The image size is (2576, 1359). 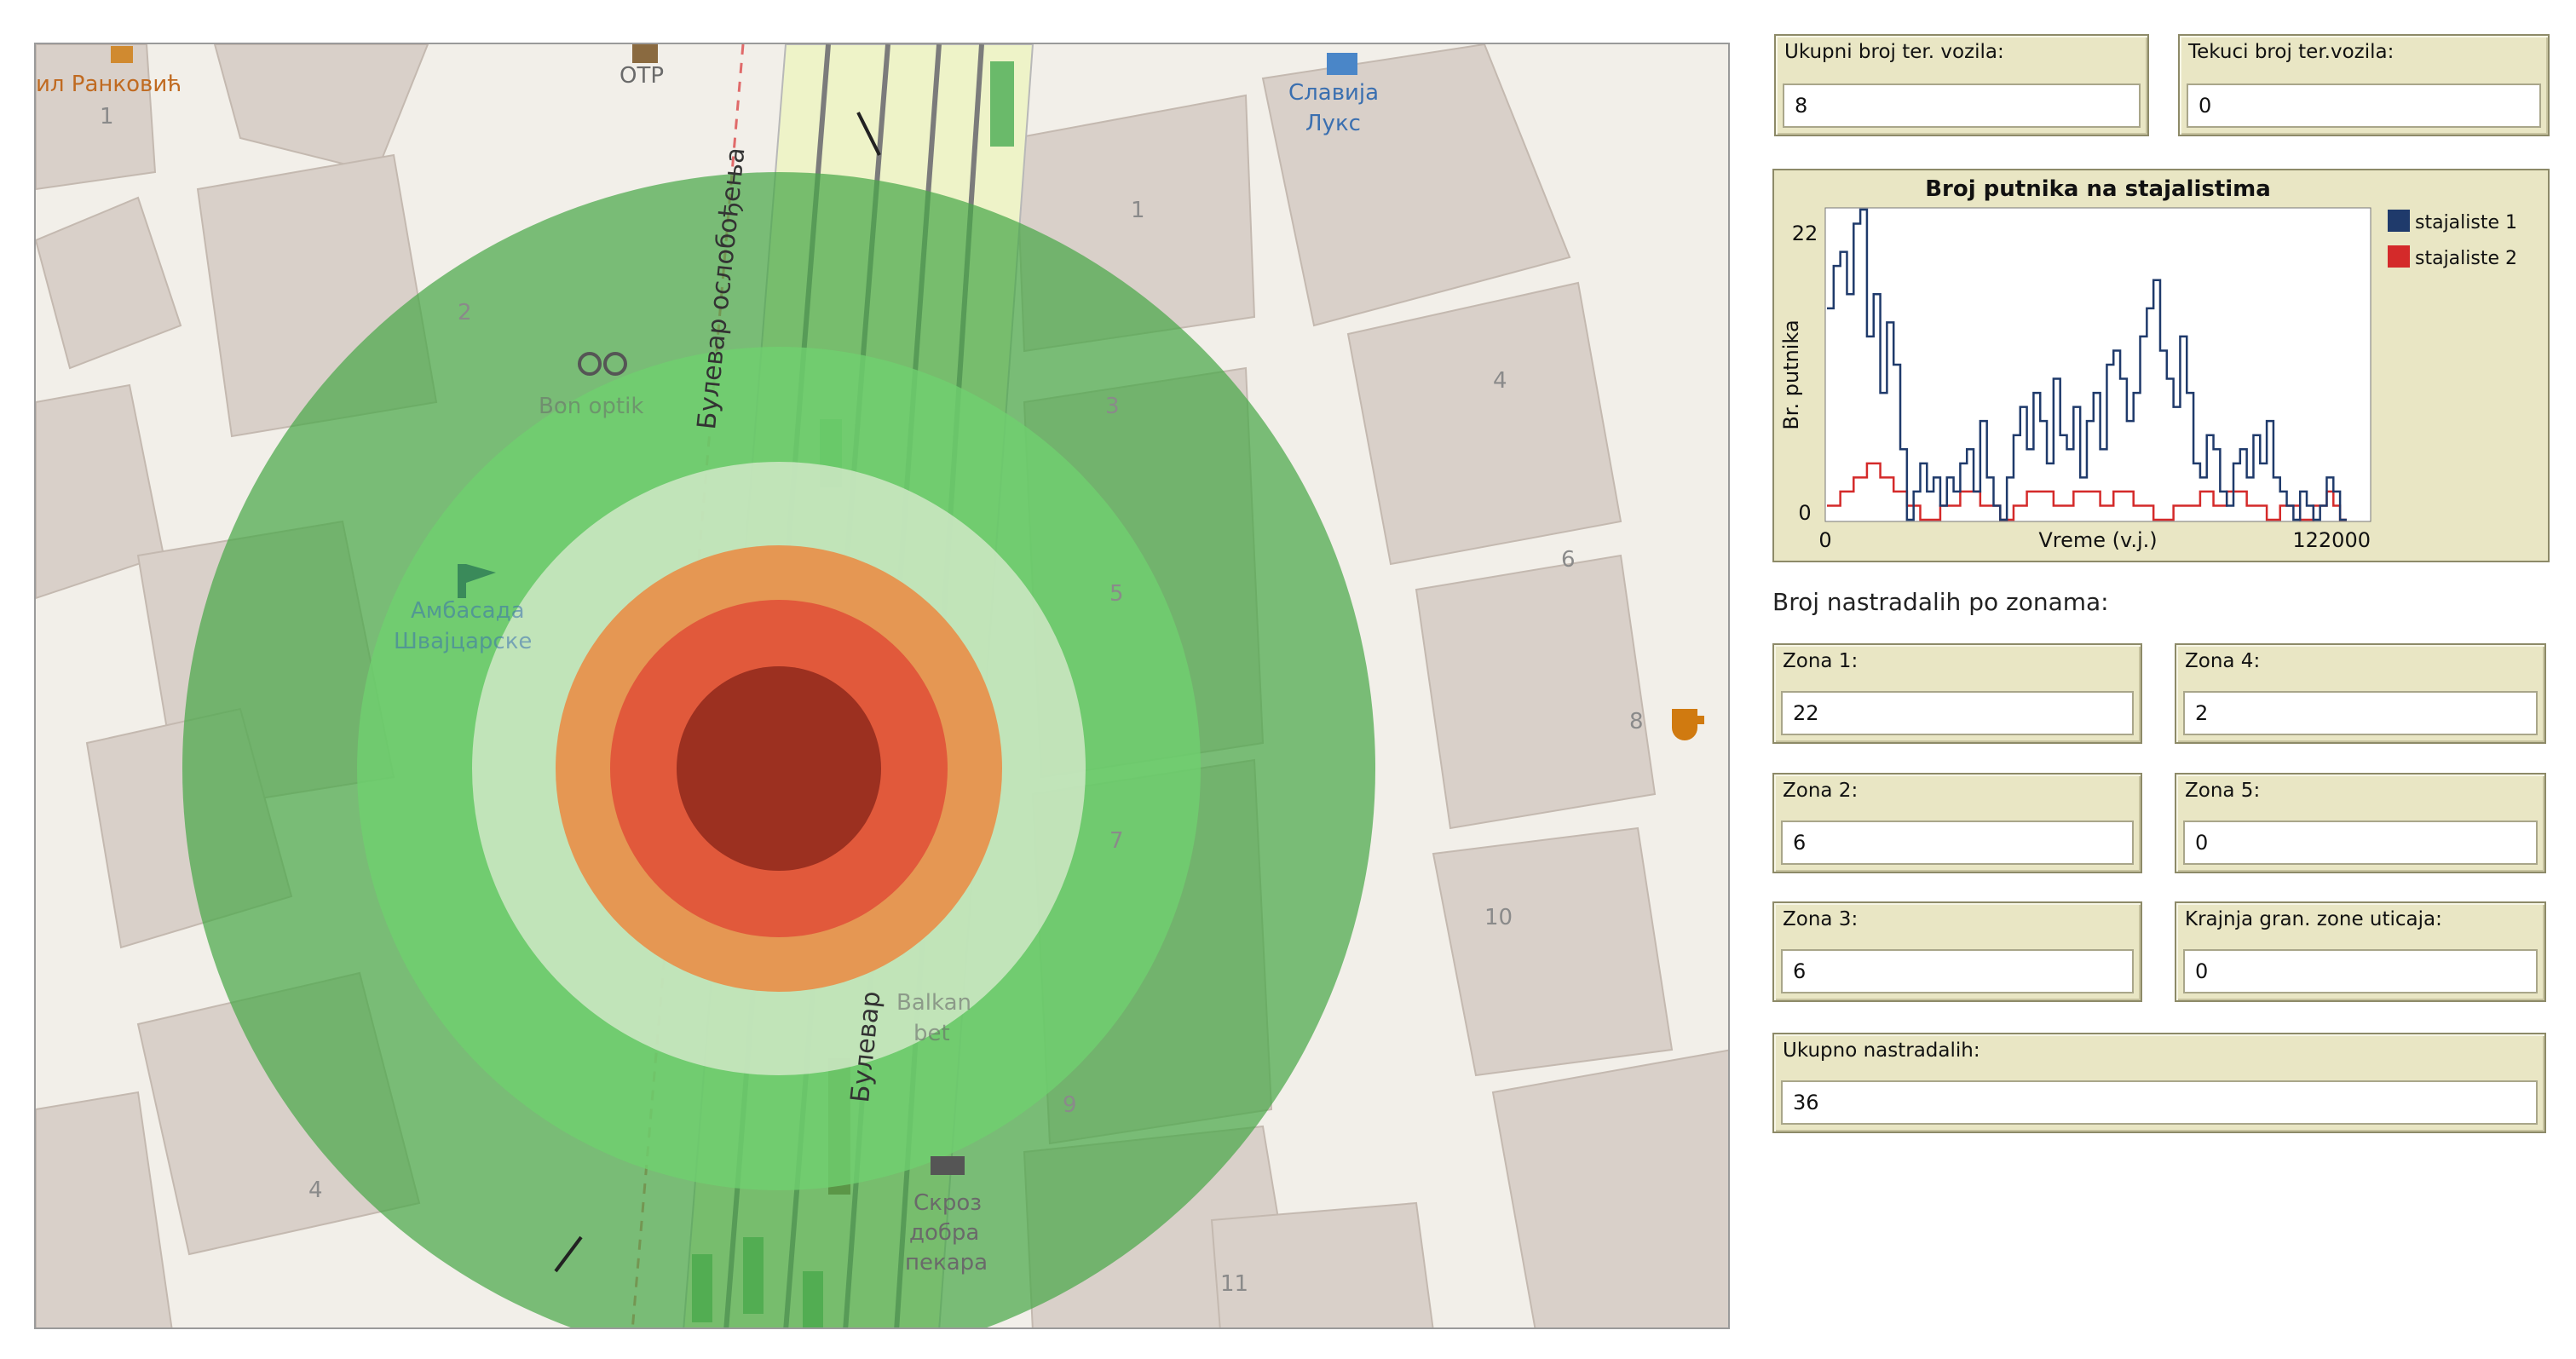 I want to click on house-number: 11, so click(x=1234, y=1284).